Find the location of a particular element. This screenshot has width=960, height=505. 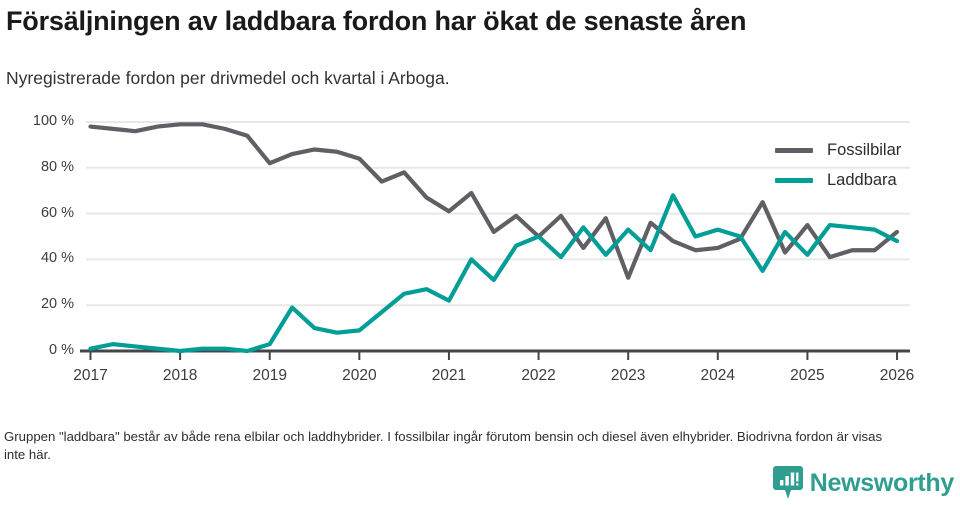

x-axis-label: 2023 is located at coordinates (628, 375).